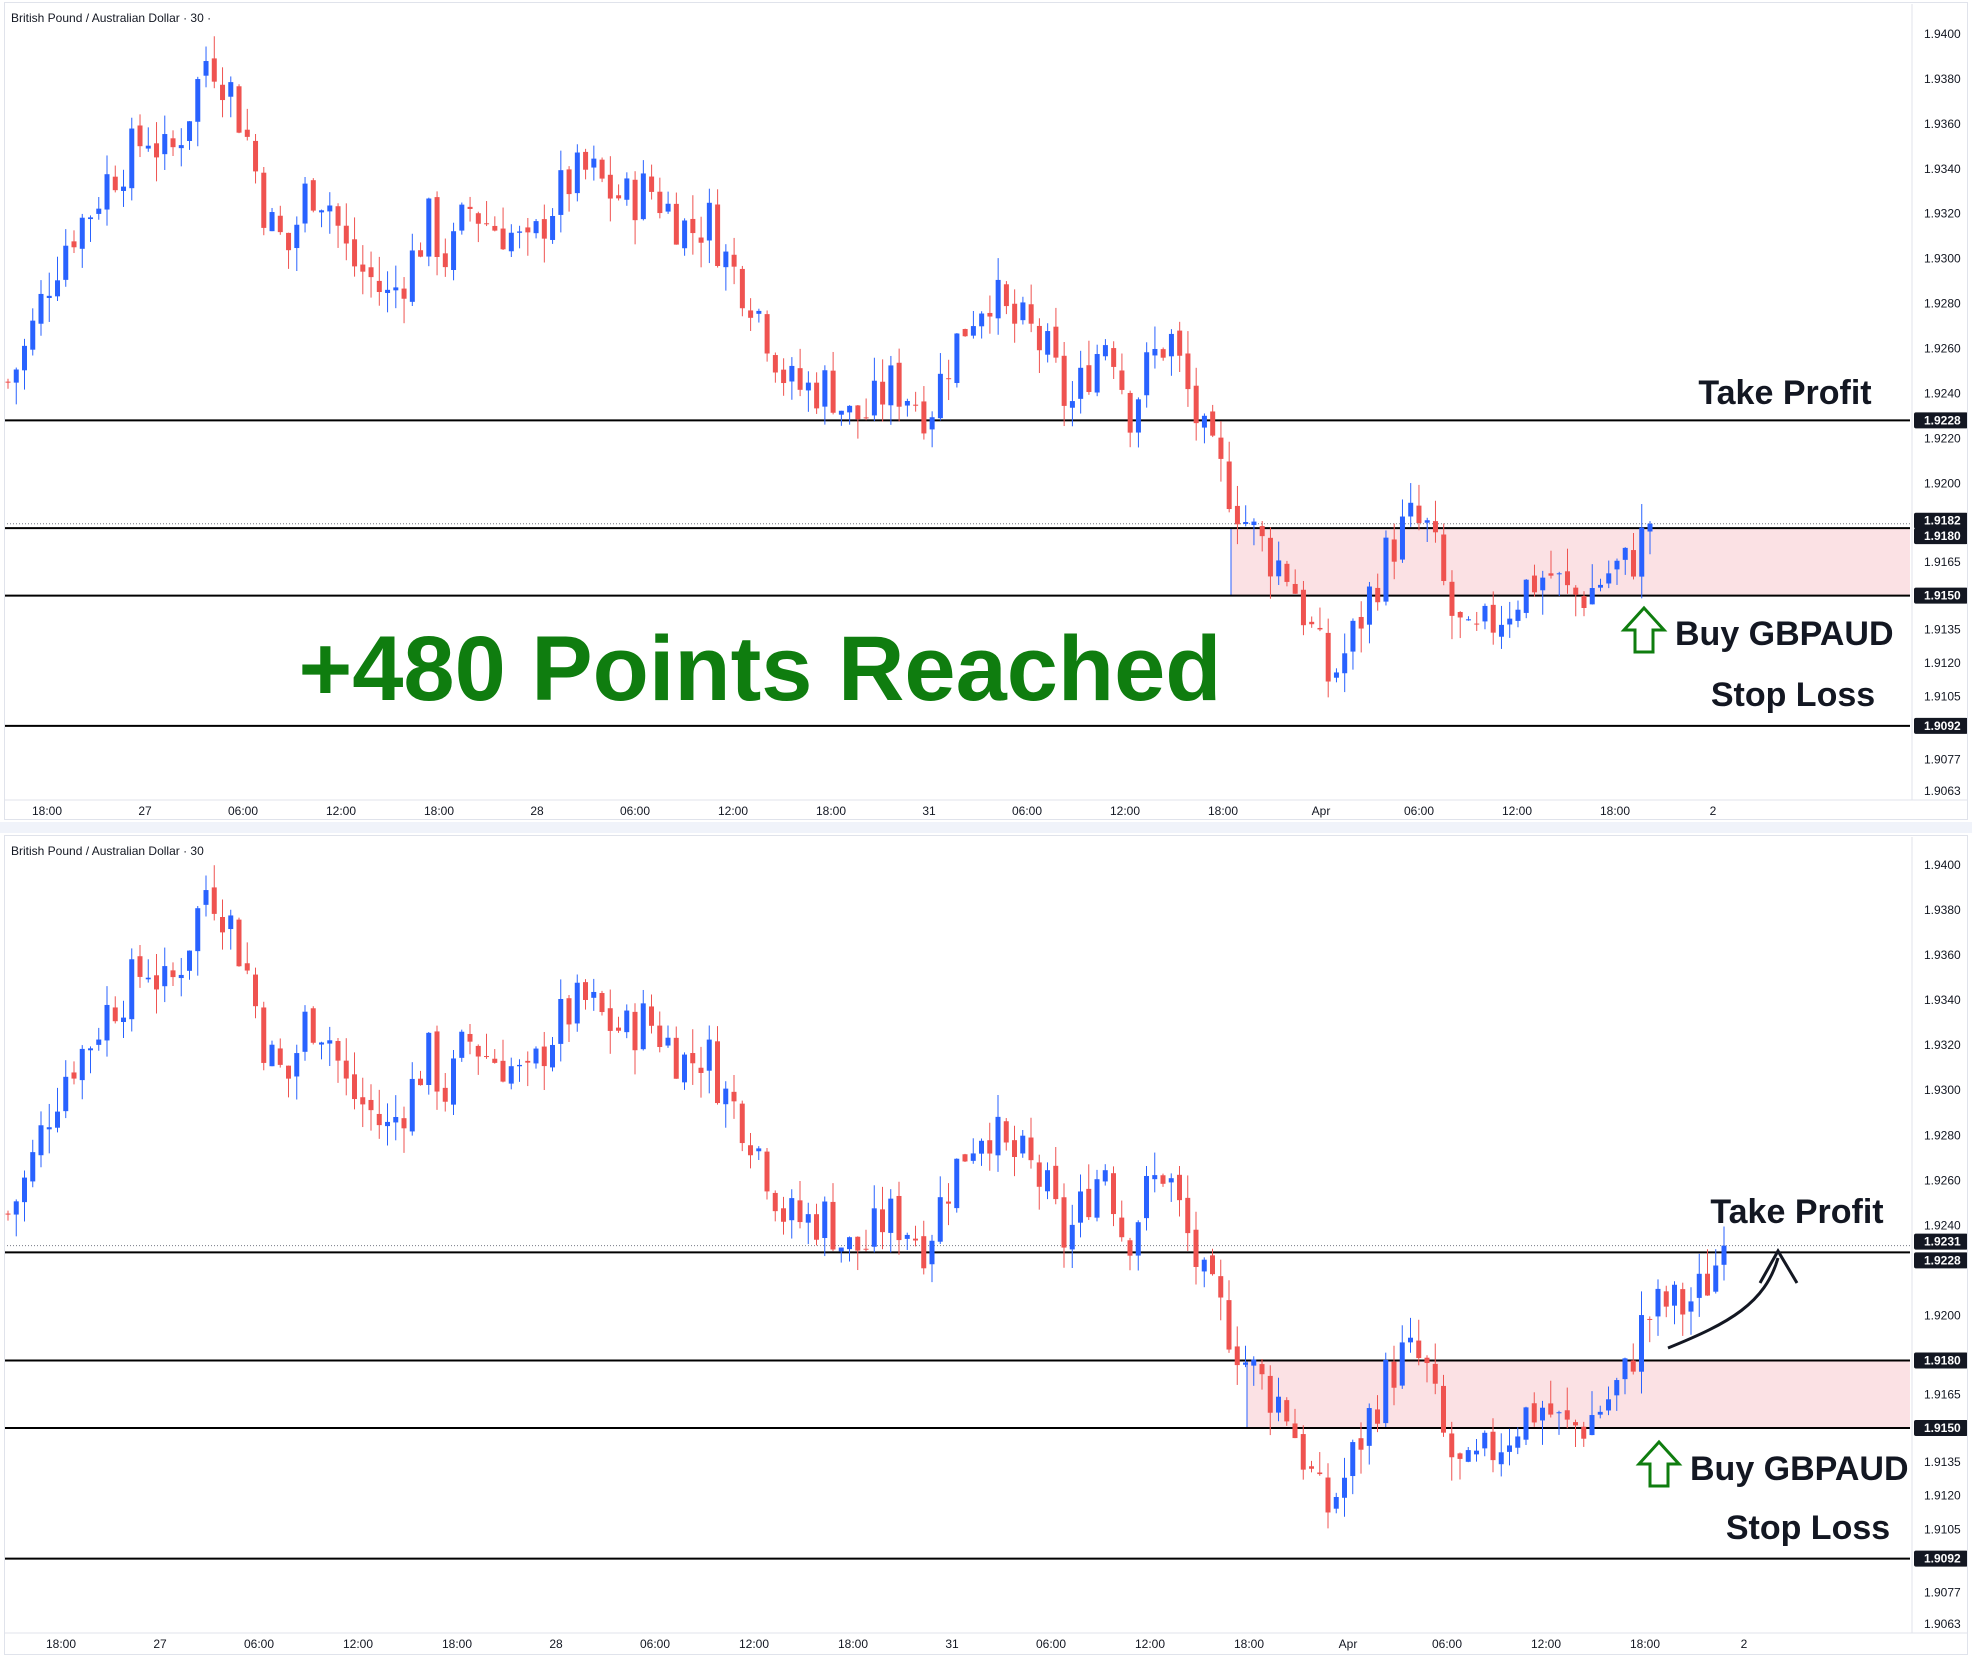 This screenshot has height=1657, width=1972. Describe the element at coordinates (1051, 1644) in the screenshot. I see `time-tick-label: 06:00` at that location.